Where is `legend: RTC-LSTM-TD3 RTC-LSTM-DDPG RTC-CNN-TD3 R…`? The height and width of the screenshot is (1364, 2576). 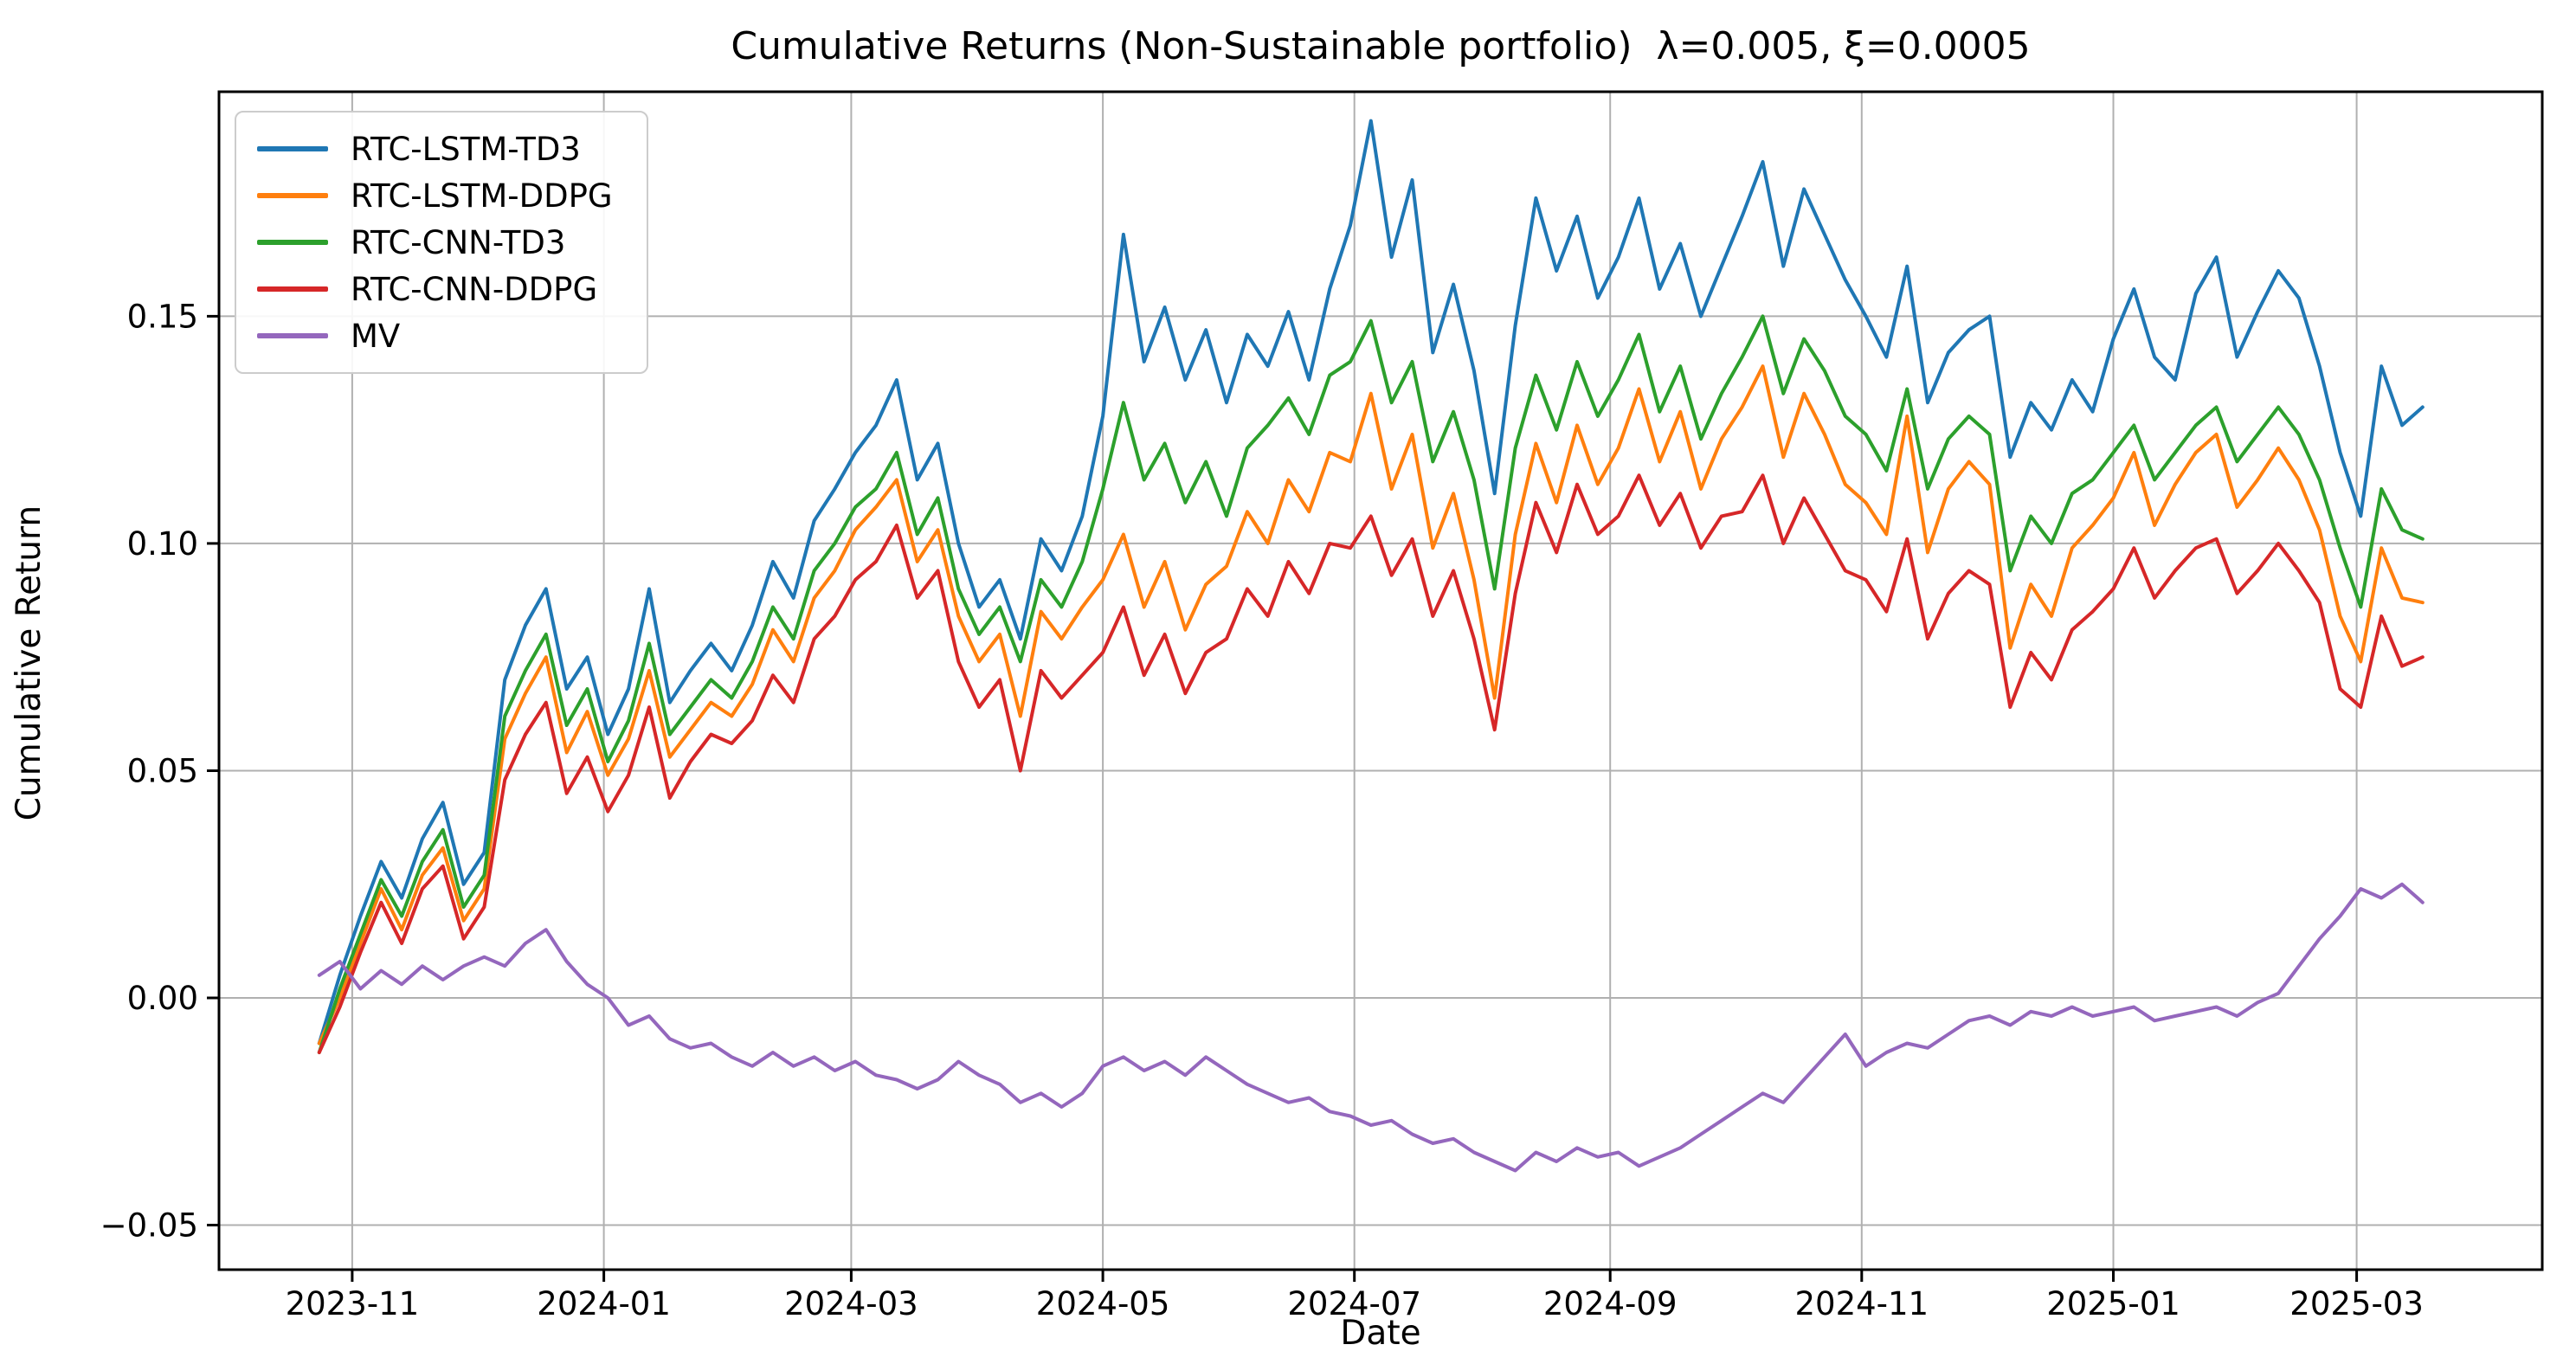
legend: RTC-LSTM-TD3 RTC-LSTM-DDPG RTC-CNN-TD3 R… is located at coordinates (441, 242).